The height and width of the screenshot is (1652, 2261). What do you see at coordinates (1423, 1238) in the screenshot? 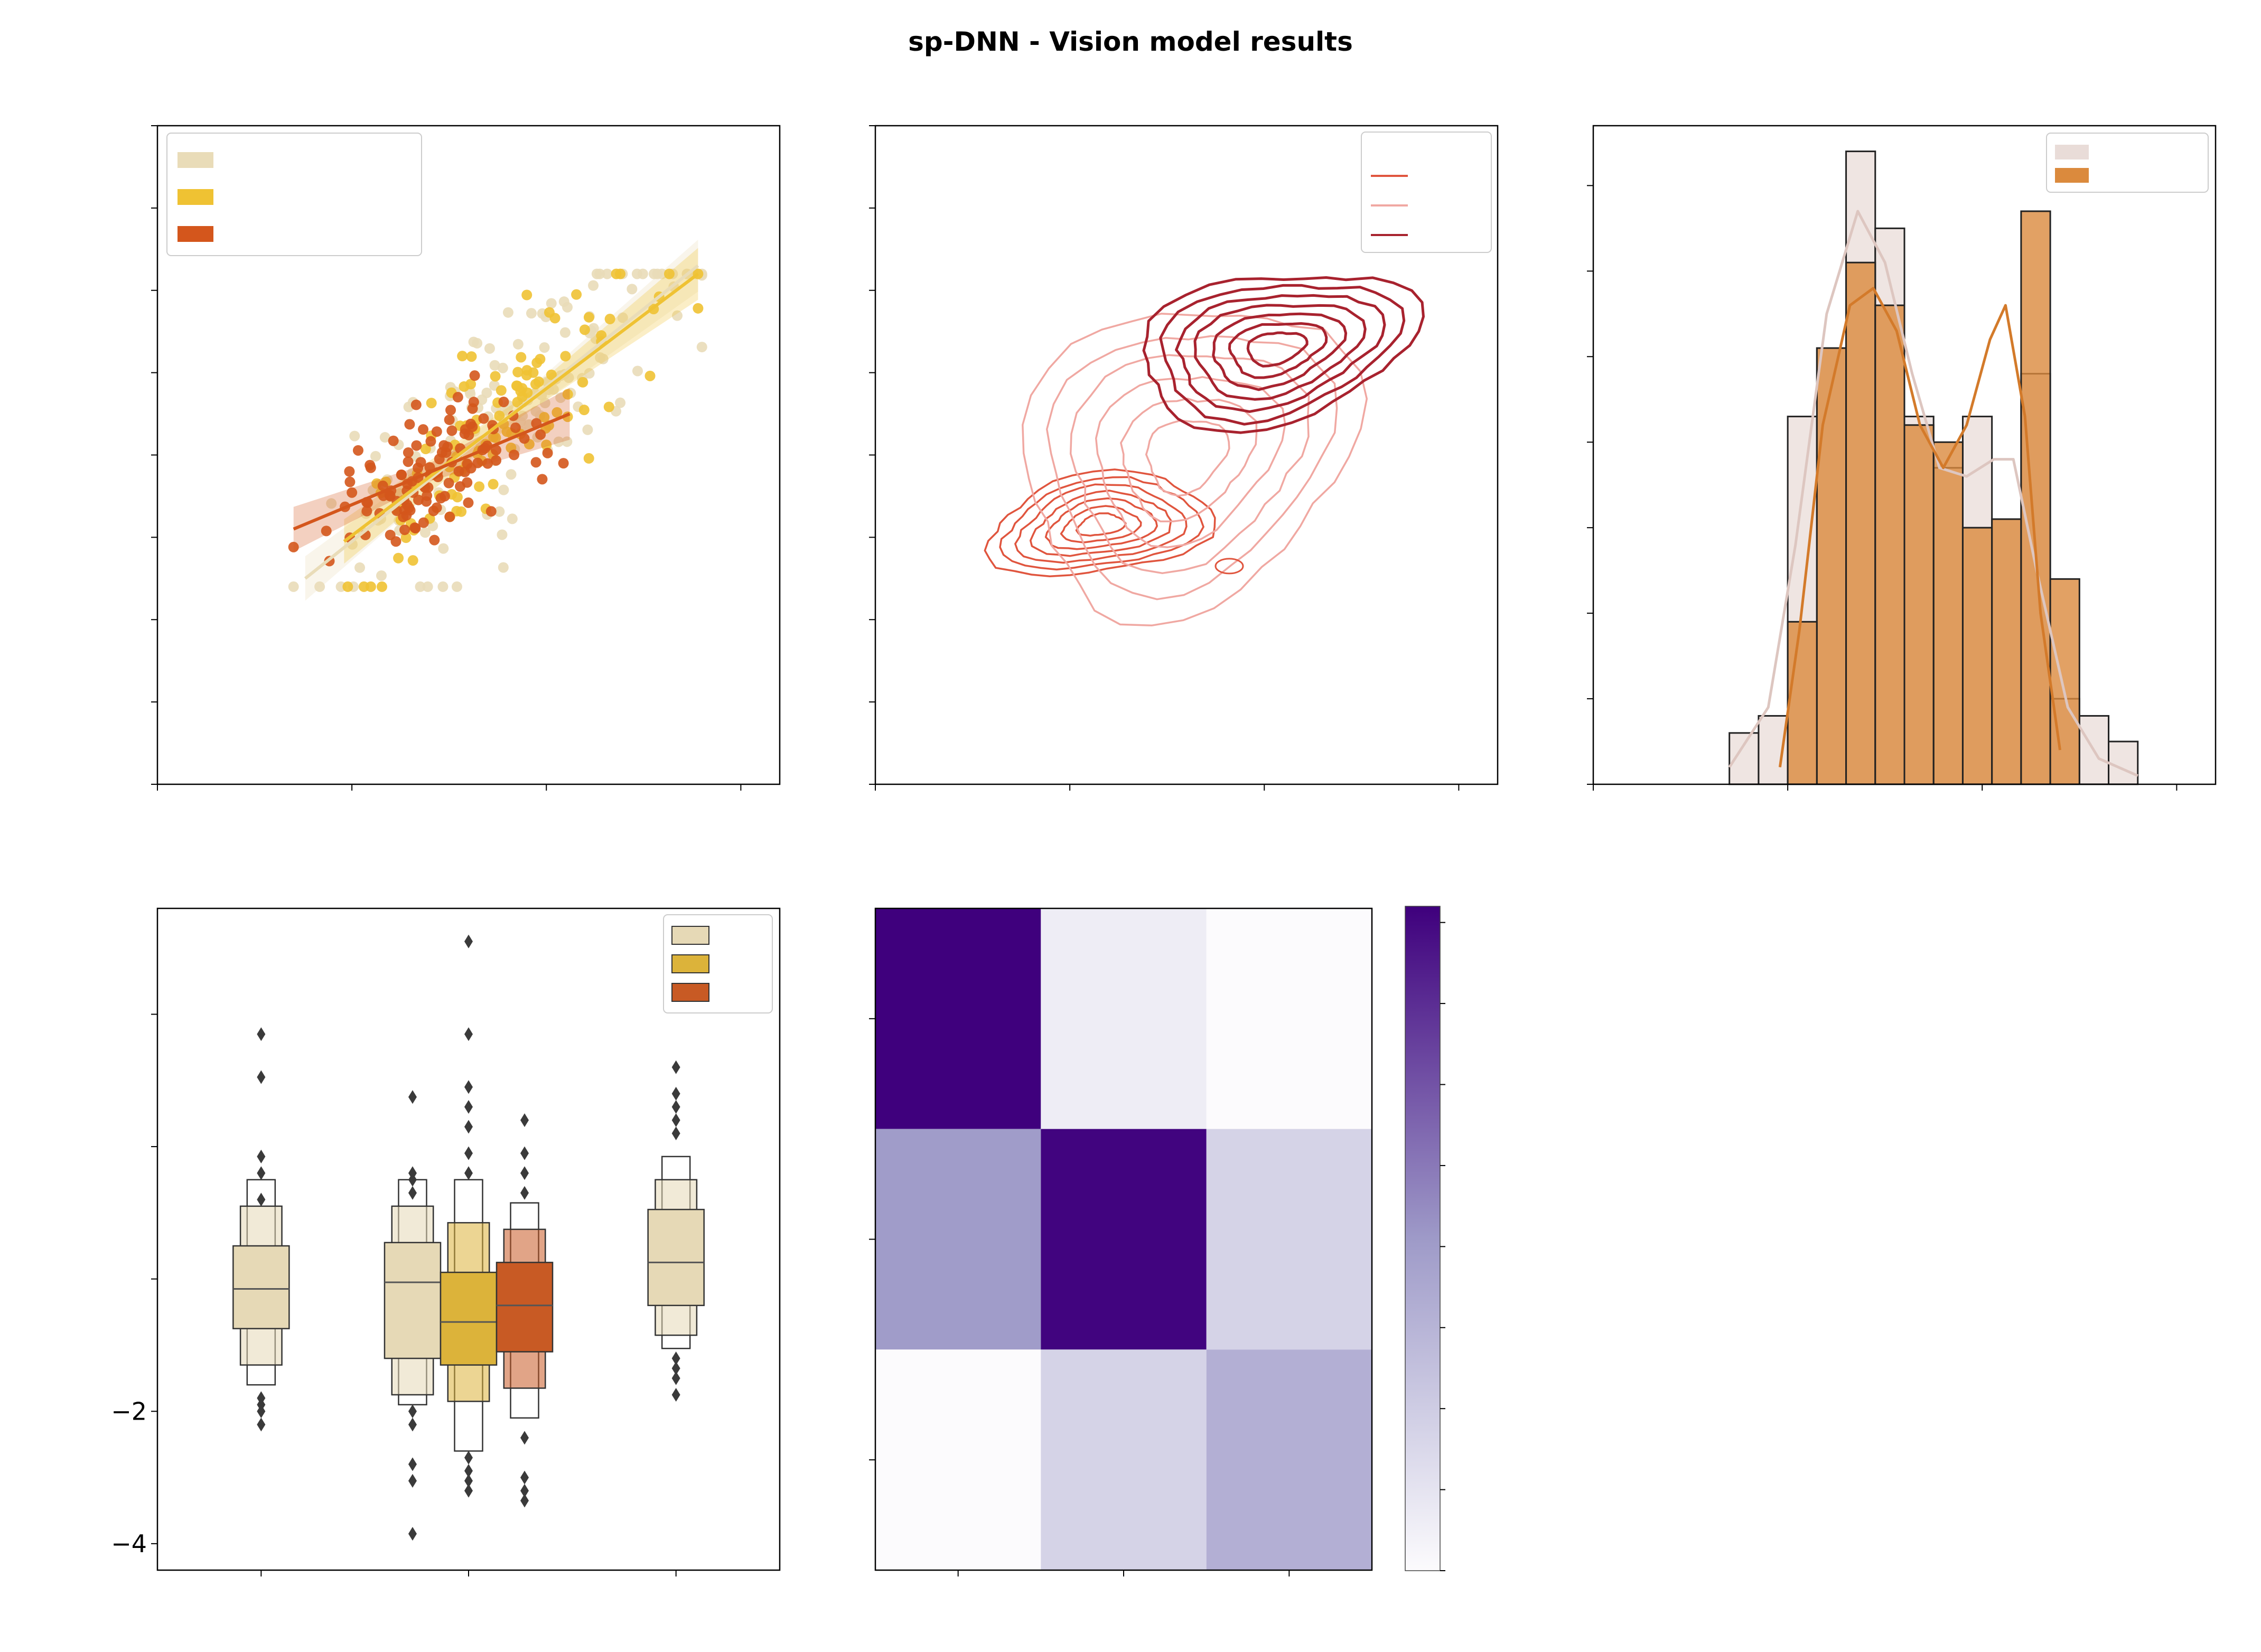
I see `colorbar` at bounding box center [1423, 1238].